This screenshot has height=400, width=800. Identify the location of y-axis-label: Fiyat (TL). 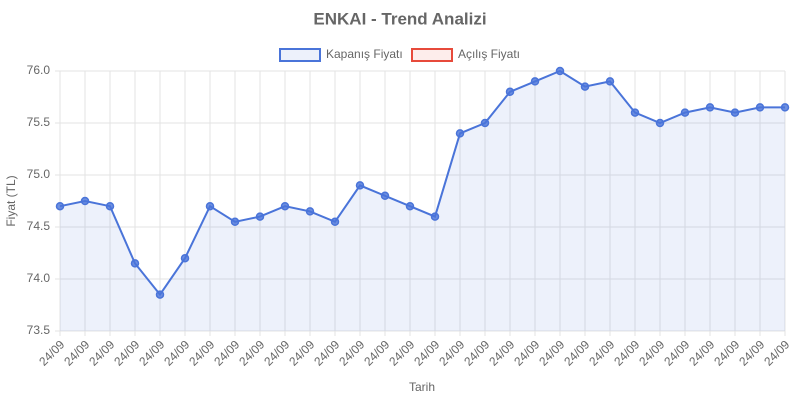
(11, 200).